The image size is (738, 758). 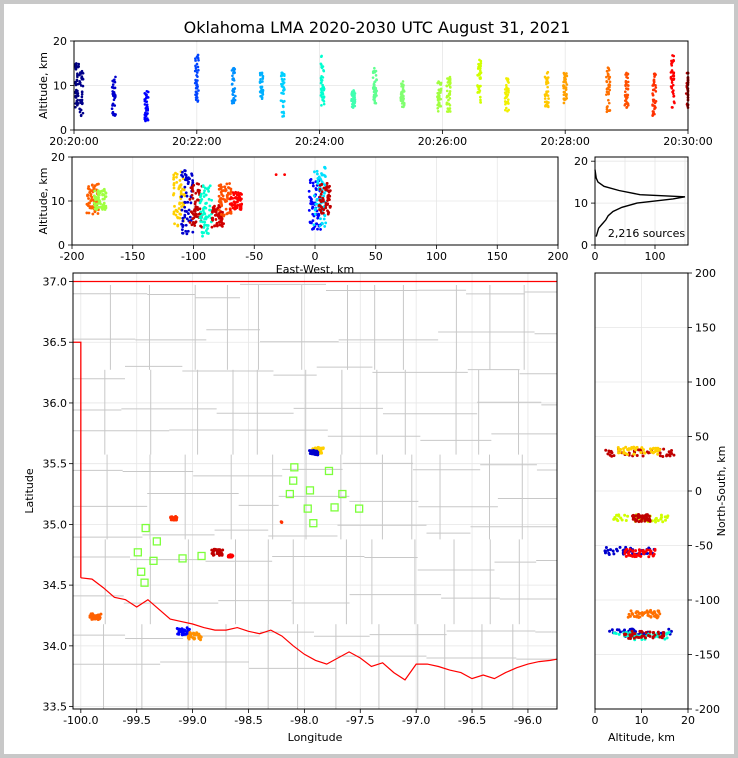 I want to click on y-tick-label: 35.5, so click(x=55, y=464).